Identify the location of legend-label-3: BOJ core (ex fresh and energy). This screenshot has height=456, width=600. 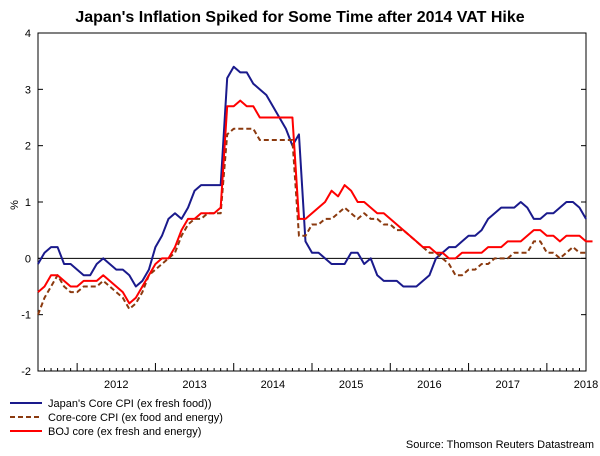
(124, 432).